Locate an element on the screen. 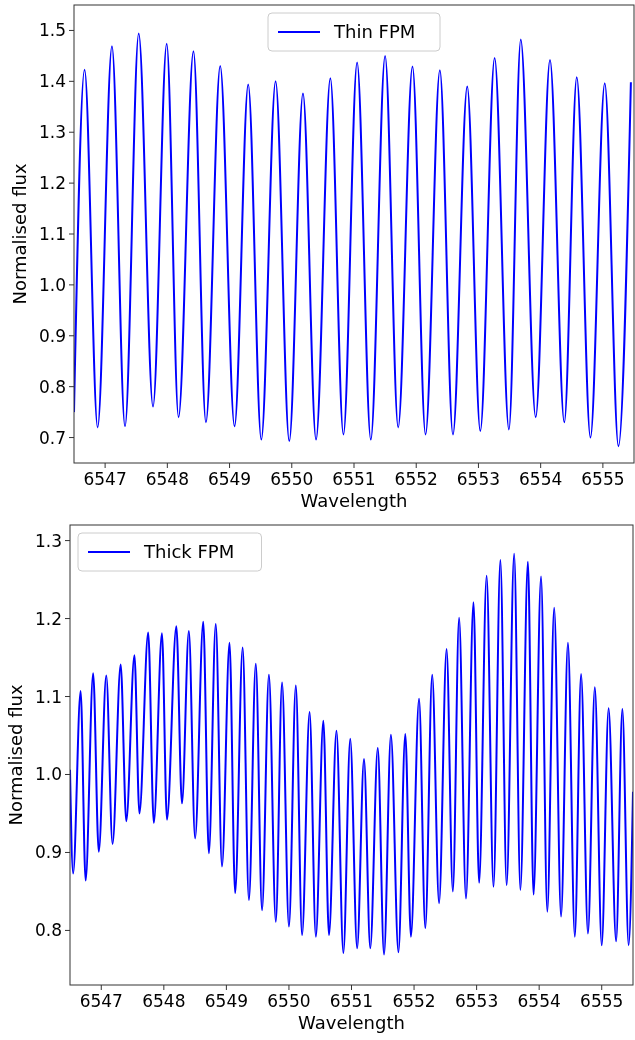 The height and width of the screenshot is (1040, 635). y-tick-label: 0.7 is located at coordinates (52, 437).